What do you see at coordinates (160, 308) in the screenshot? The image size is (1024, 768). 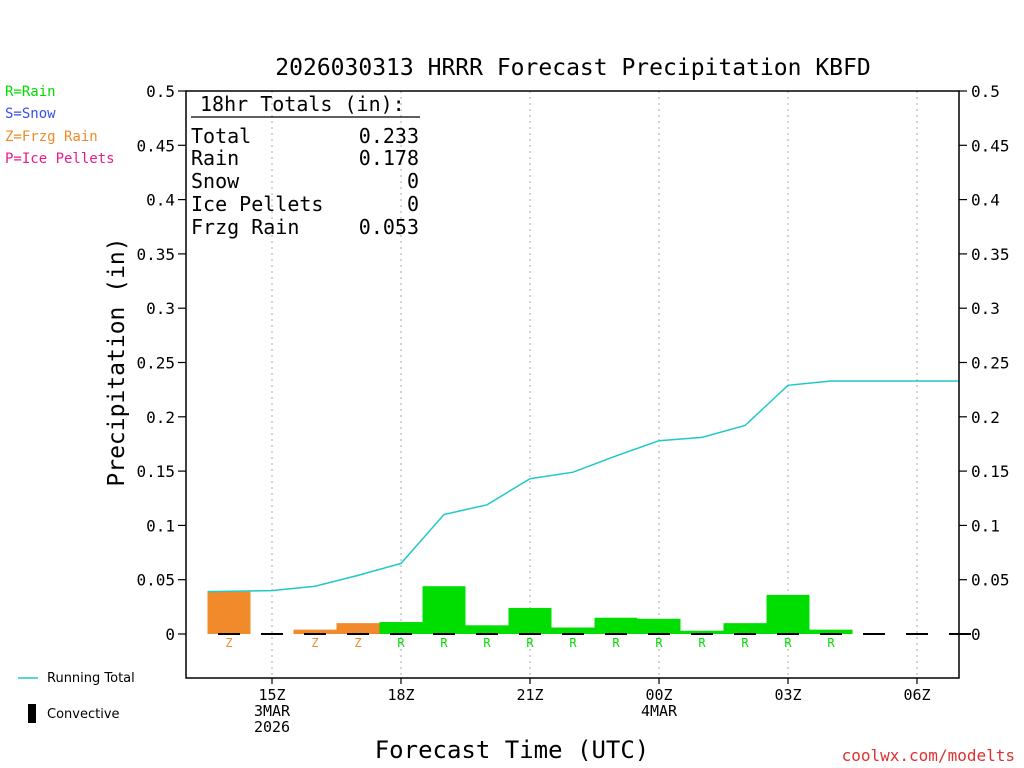 I see `y-tick-label-left: 0.3` at bounding box center [160, 308].